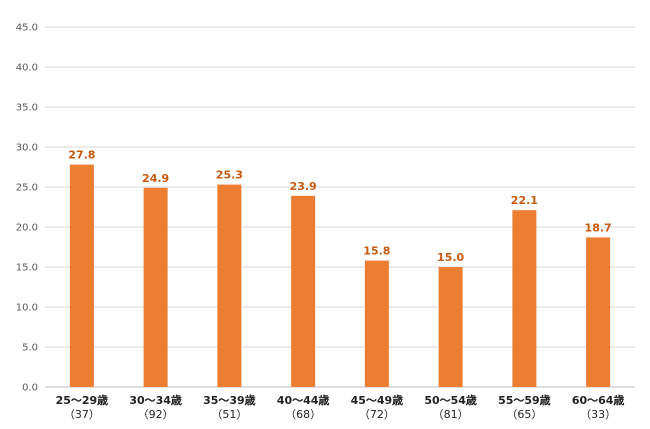  What do you see at coordinates (598, 414) in the screenshot?
I see `x-sample-size-label: （33）` at bounding box center [598, 414].